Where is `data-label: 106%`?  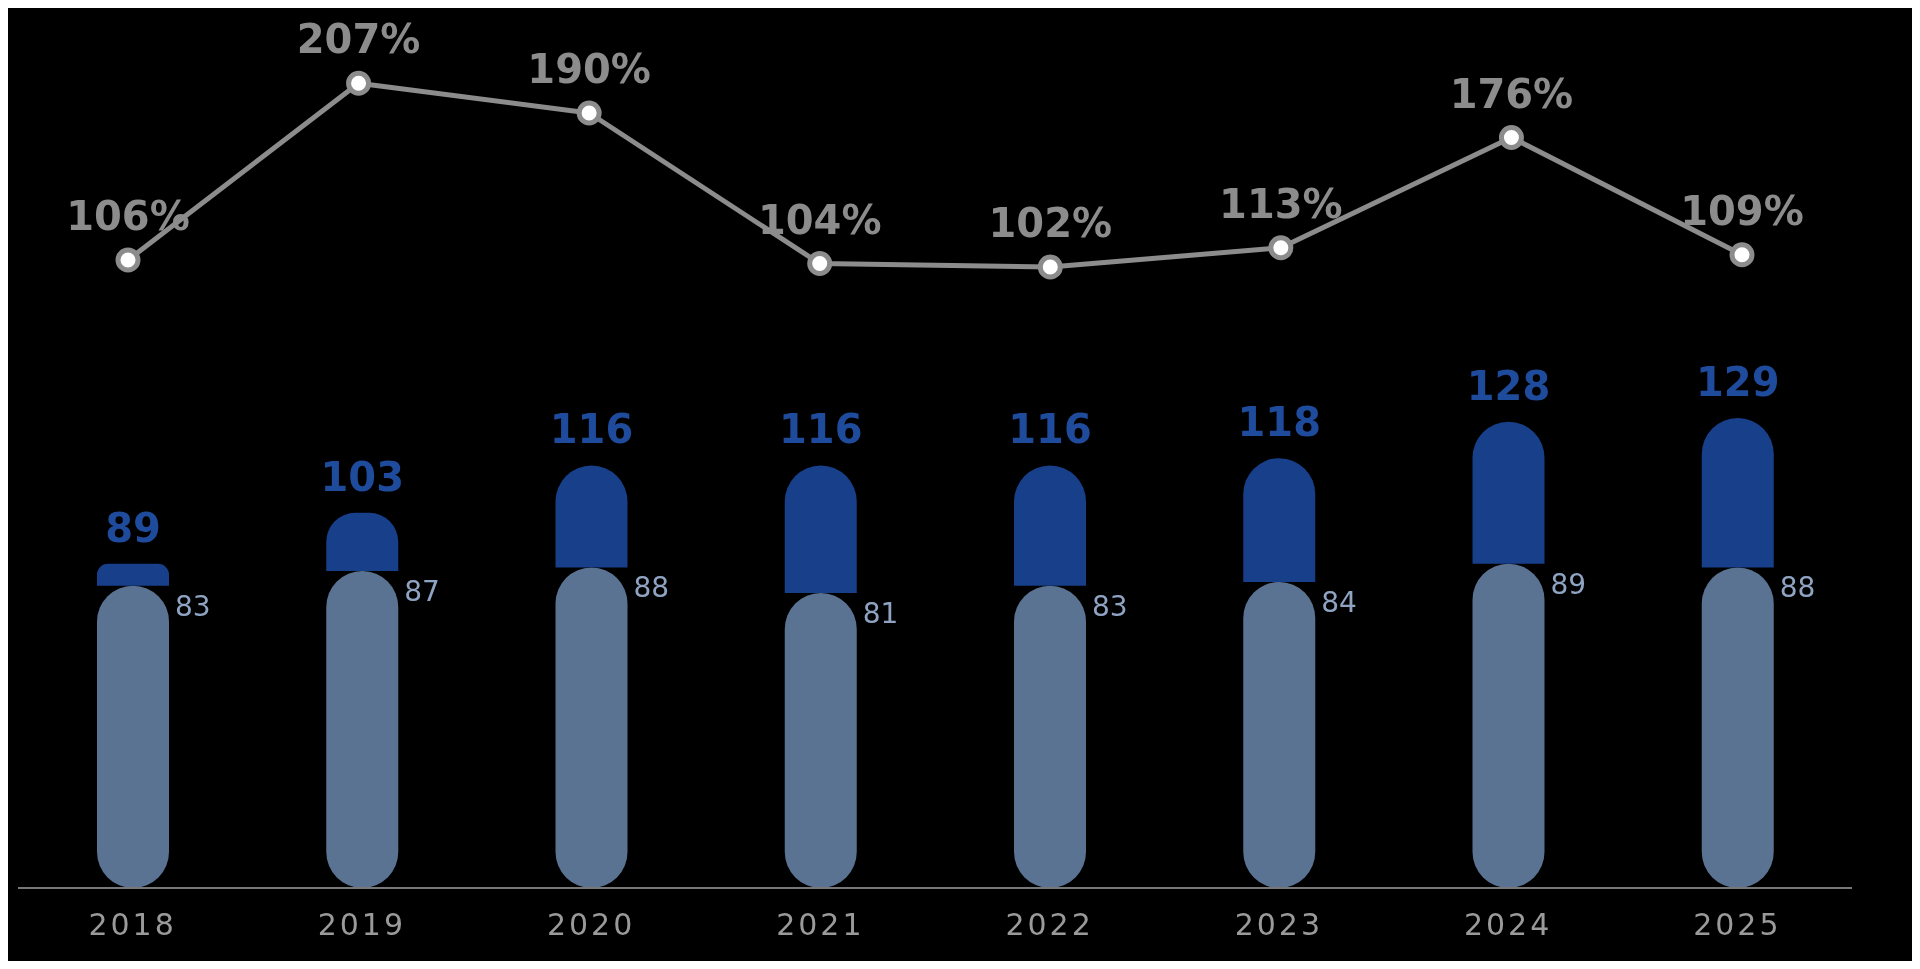 data-label: 106% is located at coordinates (128, 216).